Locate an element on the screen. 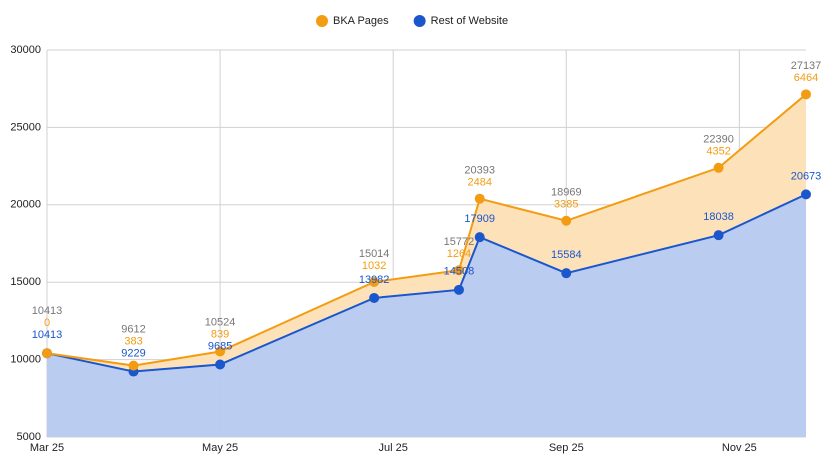 The image size is (829, 466). data-label: 14508 is located at coordinates (459, 272).